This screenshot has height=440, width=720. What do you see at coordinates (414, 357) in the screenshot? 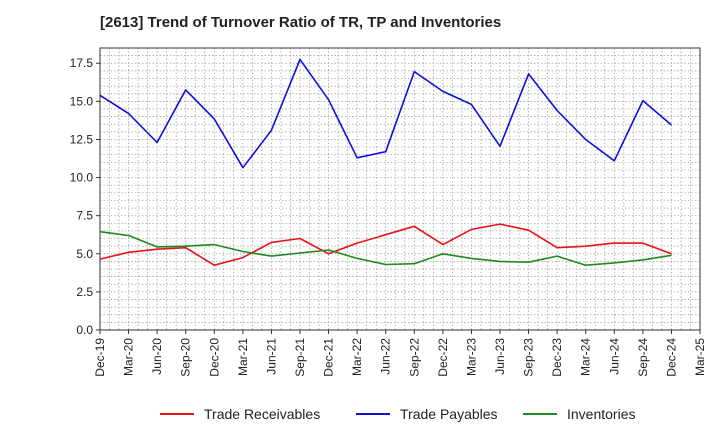
I see `x-tick-label: Sep-22` at bounding box center [414, 357].